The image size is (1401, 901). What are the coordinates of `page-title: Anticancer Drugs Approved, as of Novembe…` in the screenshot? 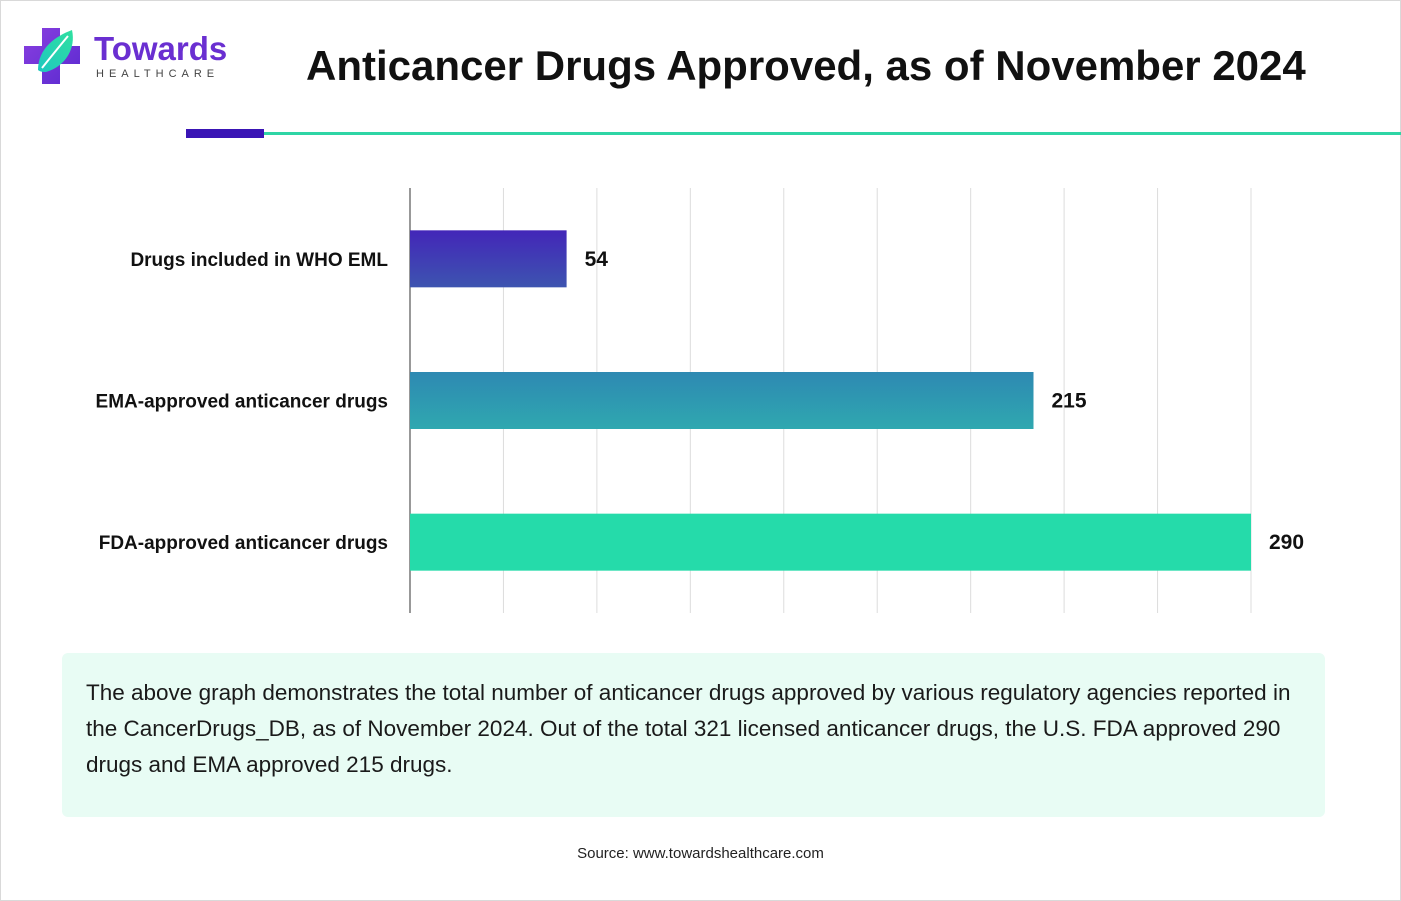 It's located at (806, 65).